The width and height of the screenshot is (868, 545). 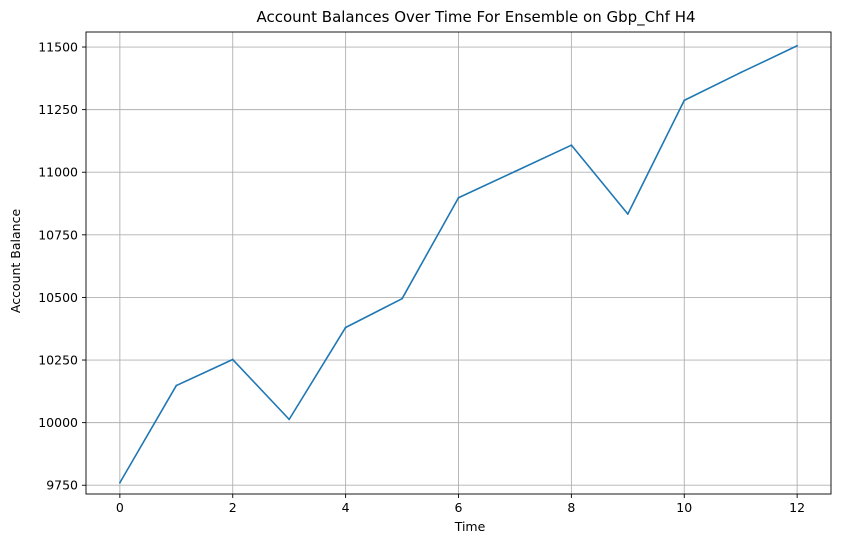 I want to click on x-tick-label: 10, so click(x=684, y=507).